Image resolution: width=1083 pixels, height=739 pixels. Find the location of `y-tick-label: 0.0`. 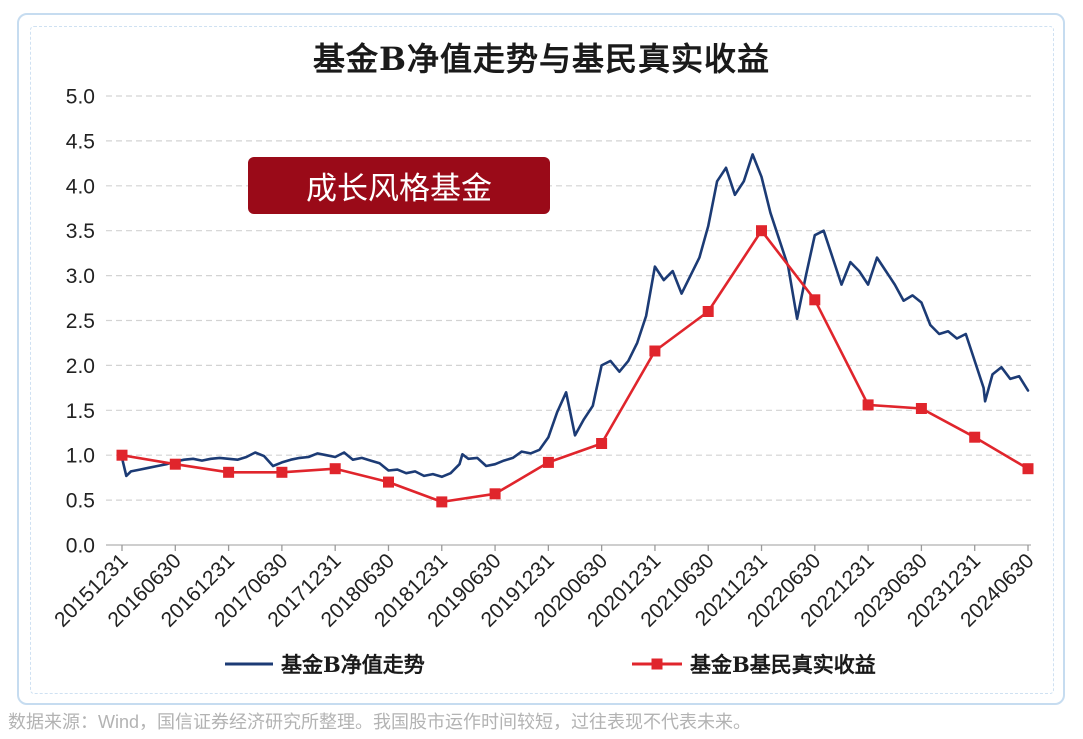

y-tick-label: 0.0 is located at coordinates (80, 546).